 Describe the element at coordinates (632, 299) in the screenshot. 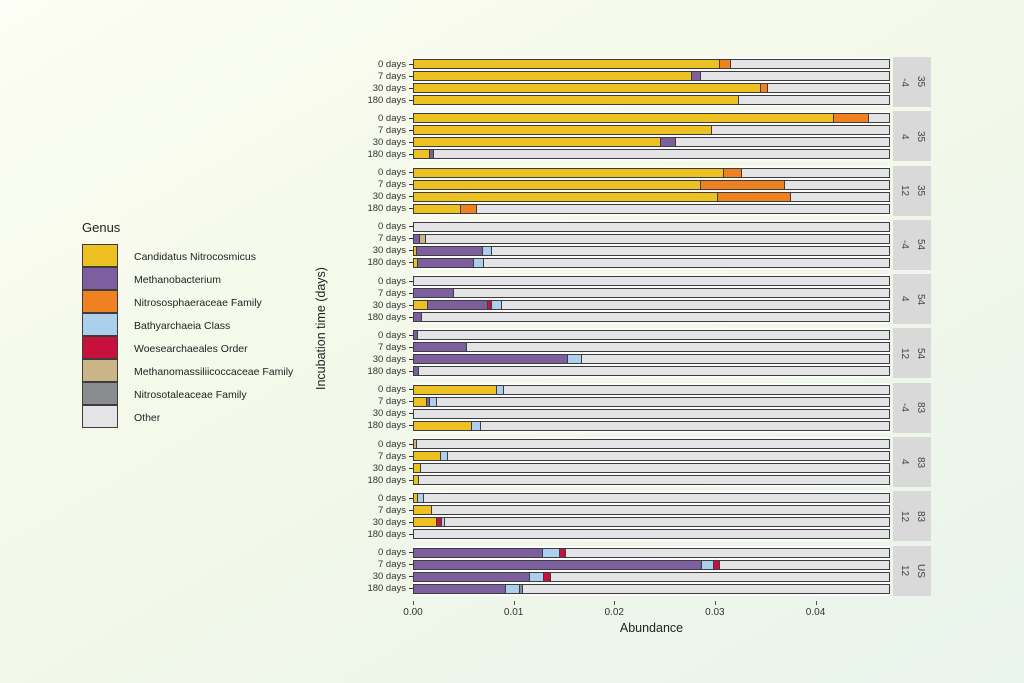

I see `facet-54-4: 0 days 7 days 30 days 180 days 4 54` at that location.